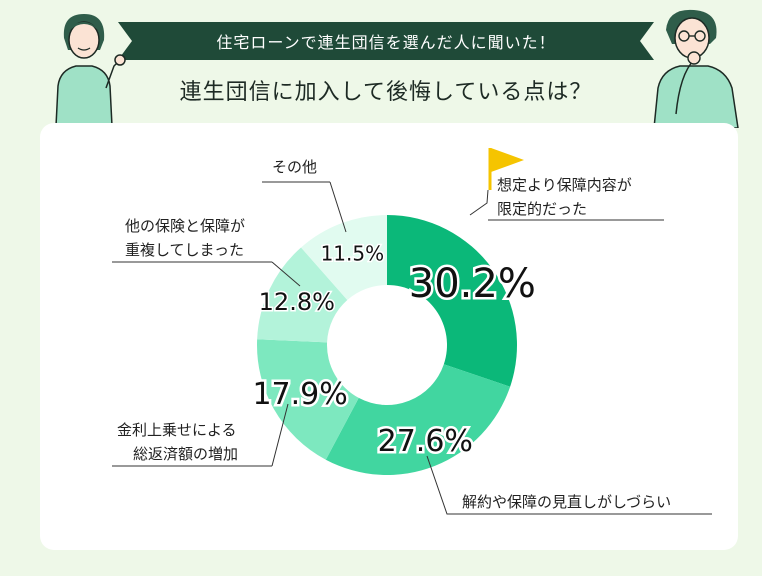  I want to click on percentage-label-slice-1: 30.2%, so click(472, 284).